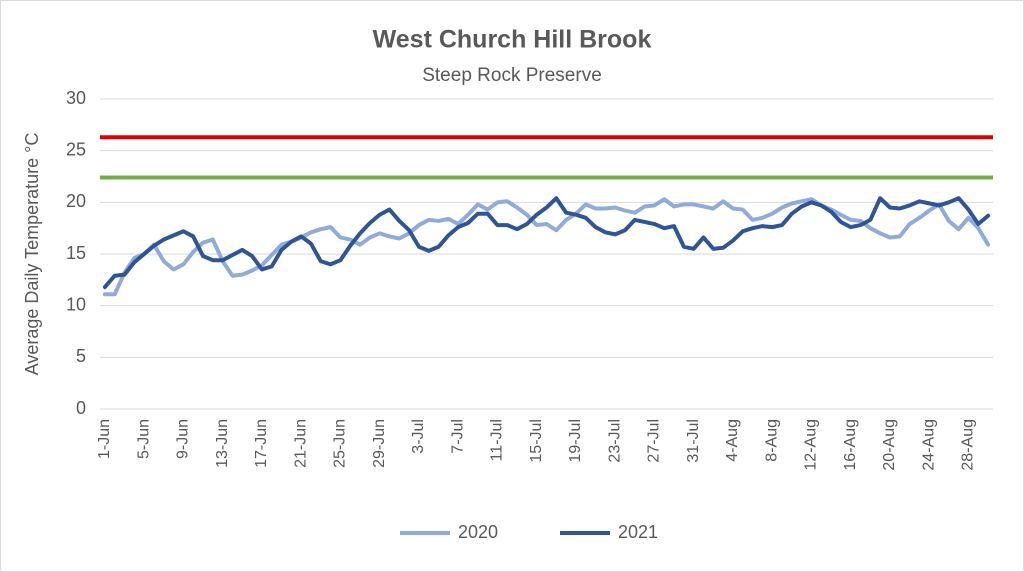 The width and height of the screenshot is (1024, 572). What do you see at coordinates (546, 243) in the screenshot?
I see `series-line` at bounding box center [546, 243].